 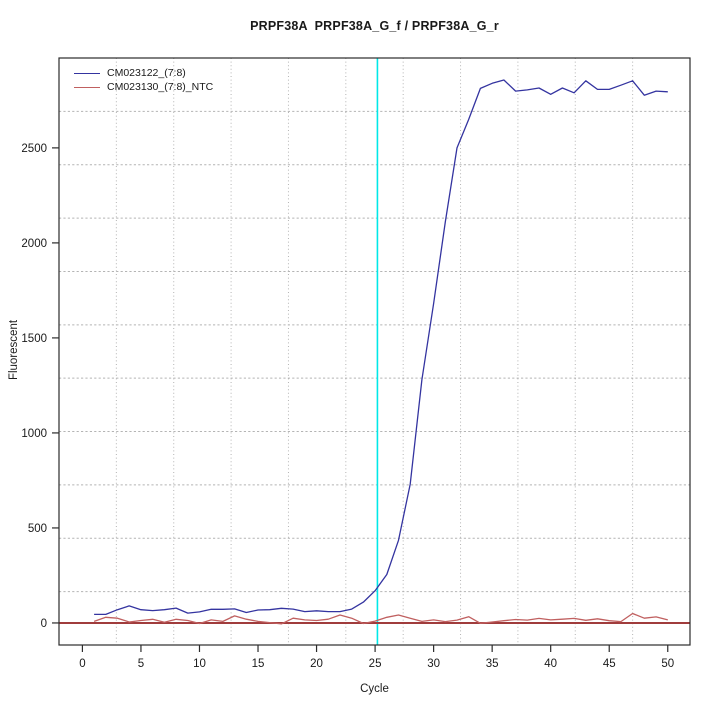 What do you see at coordinates (141, 664) in the screenshot?
I see `x-axis-tick-label: 5` at bounding box center [141, 664].